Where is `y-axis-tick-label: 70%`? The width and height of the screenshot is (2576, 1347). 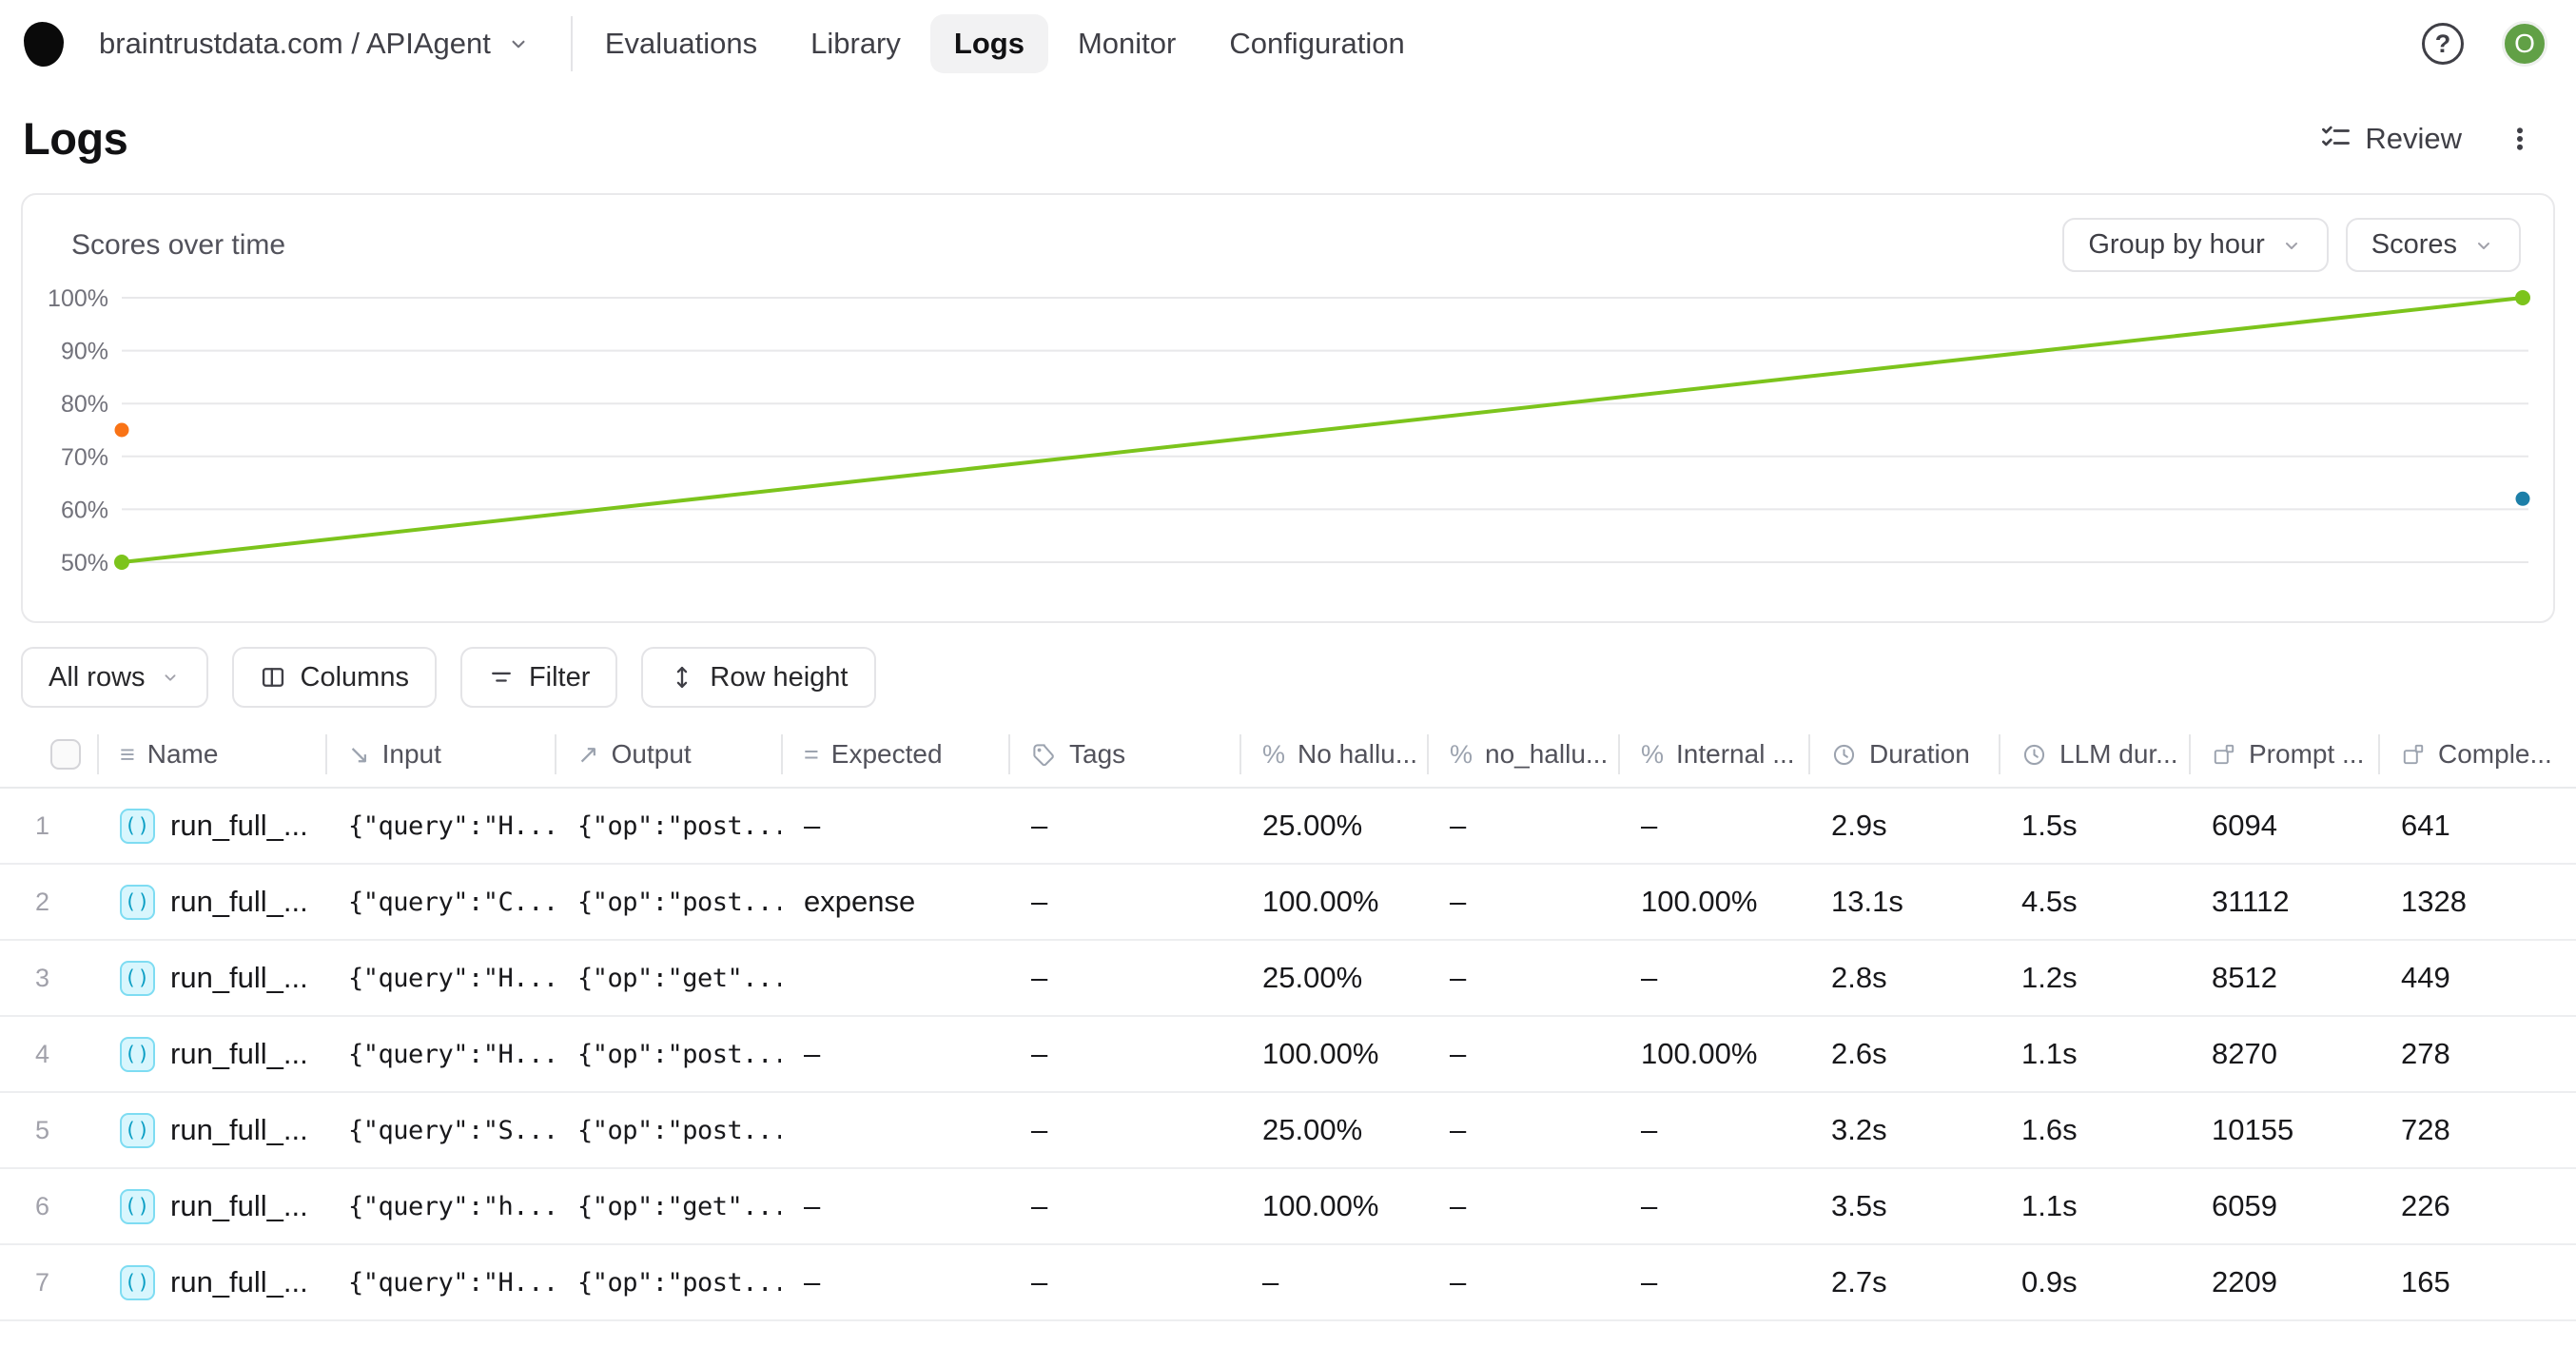
y-axis-tick-label: 70% is located at coordinates (85, 457).